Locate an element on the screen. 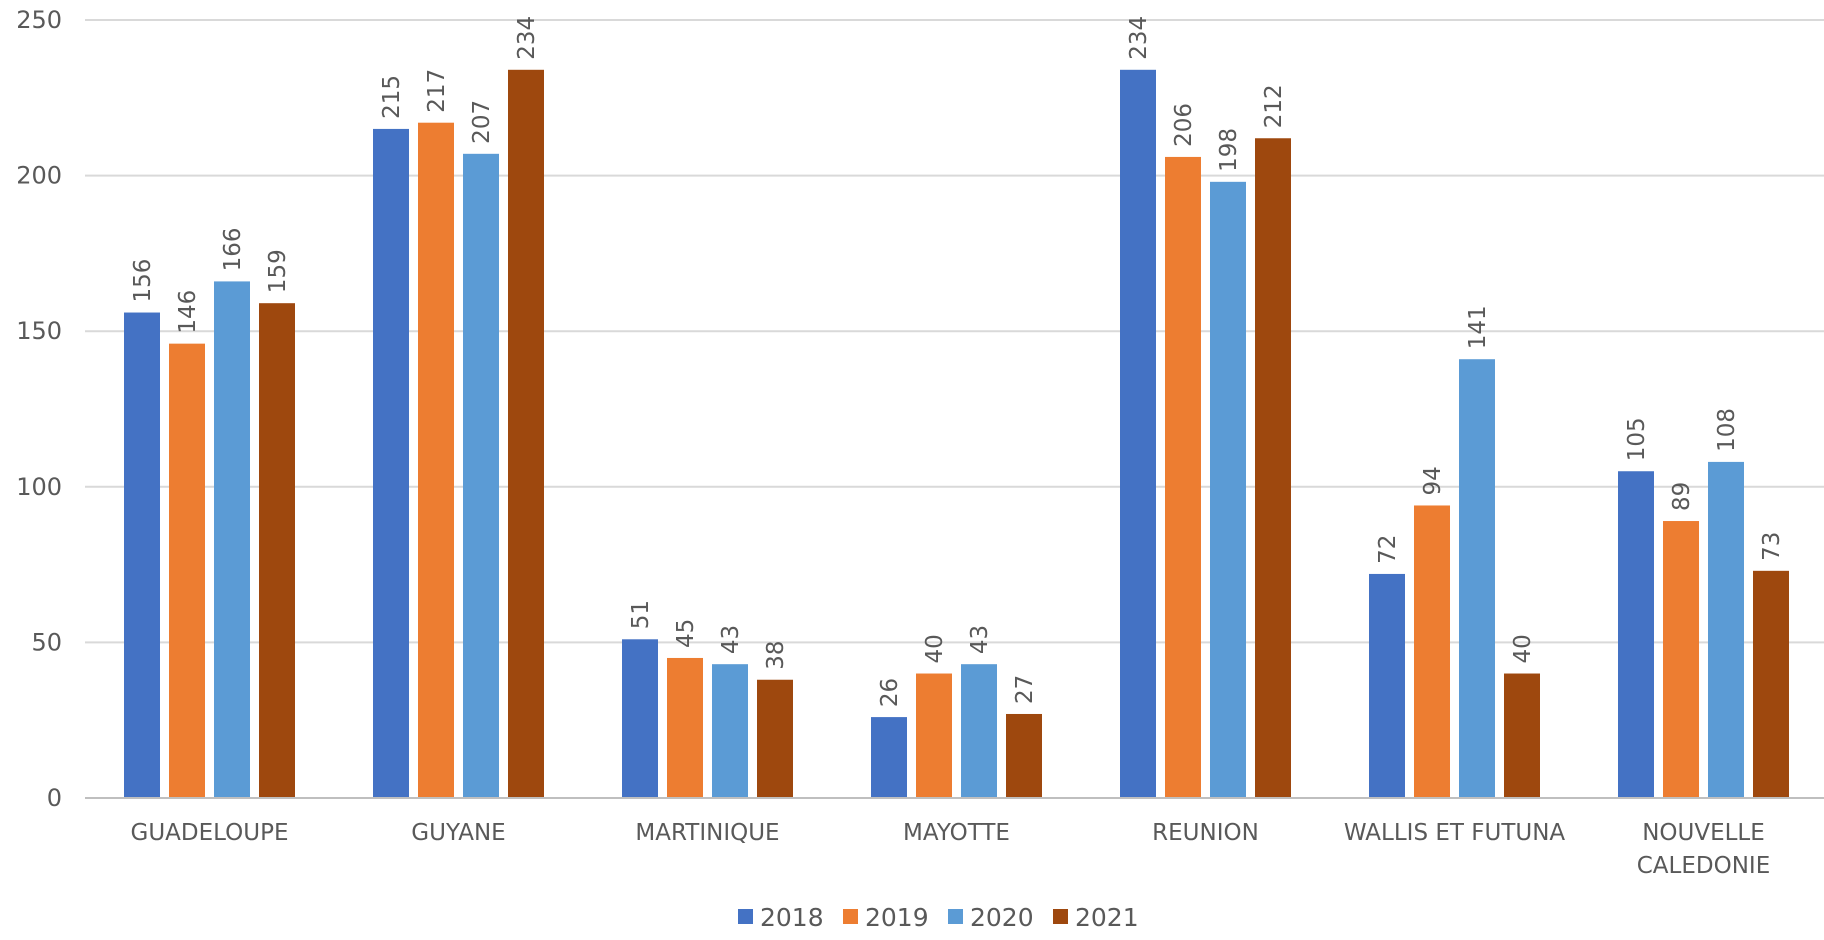  legend-swatch-2018 is located at coordinates (745, 916).